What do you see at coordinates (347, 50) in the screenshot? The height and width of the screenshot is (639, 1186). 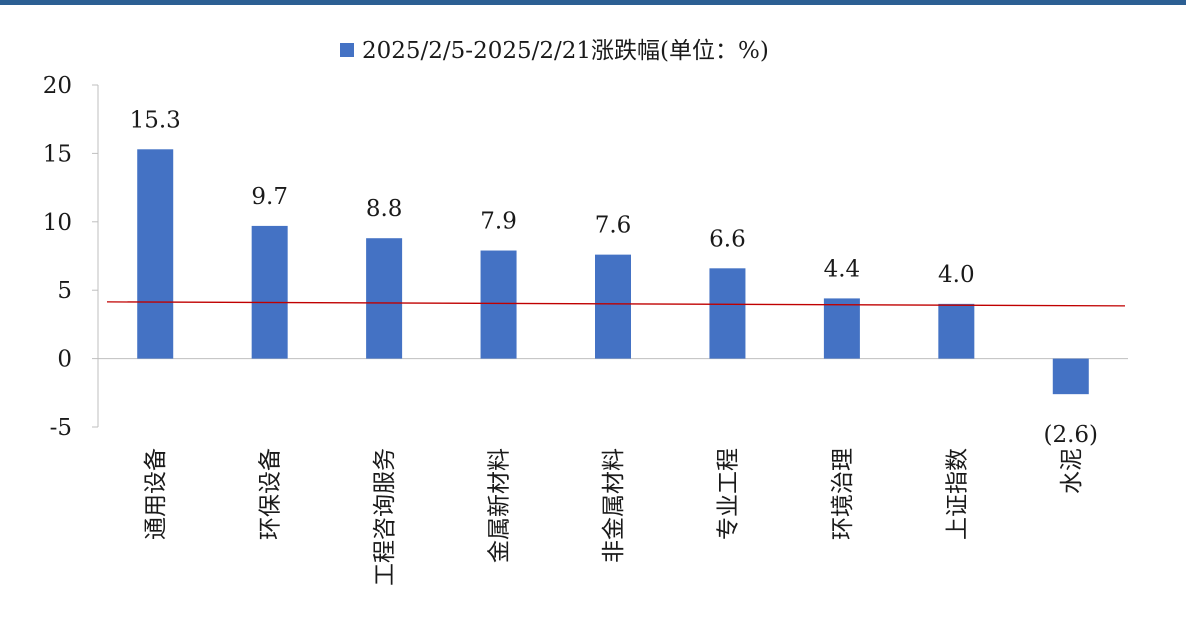 I see `legend-swatch` at bounding box center [347, 50].